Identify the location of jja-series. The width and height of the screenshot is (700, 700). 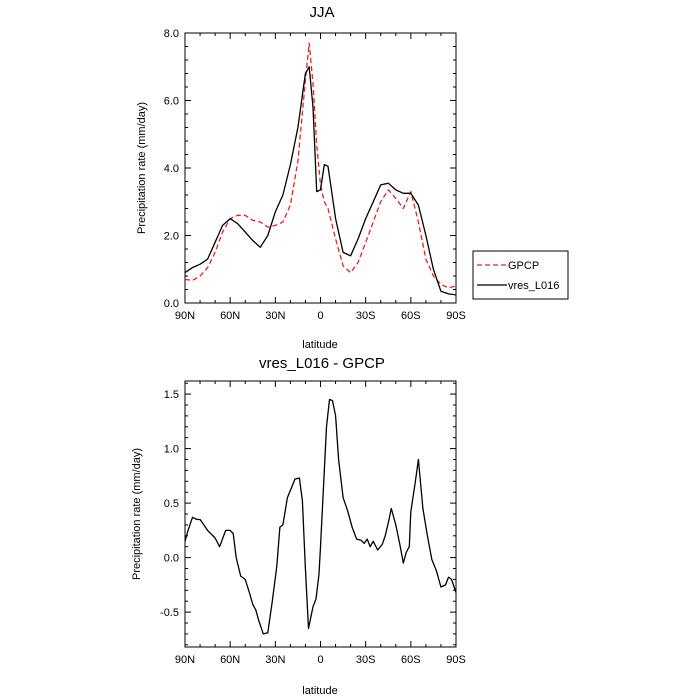
(320, 169).